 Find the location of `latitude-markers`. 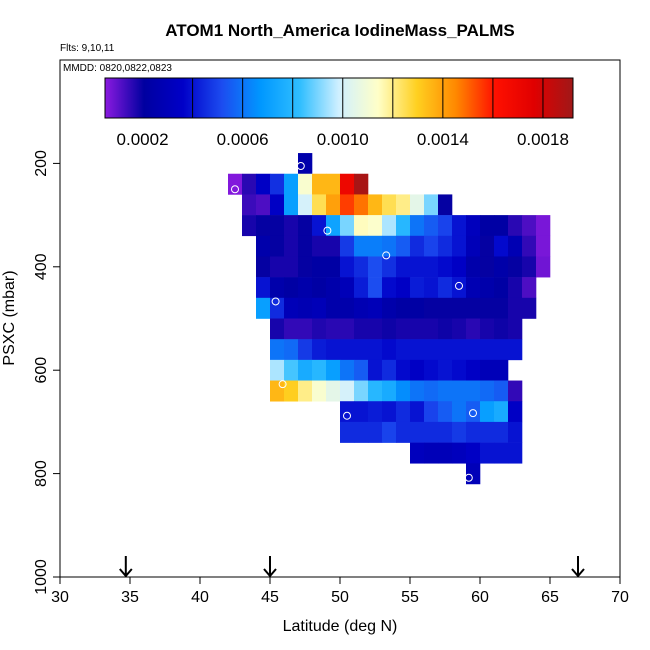

latitude-markers is located at coordinates (352, 567).